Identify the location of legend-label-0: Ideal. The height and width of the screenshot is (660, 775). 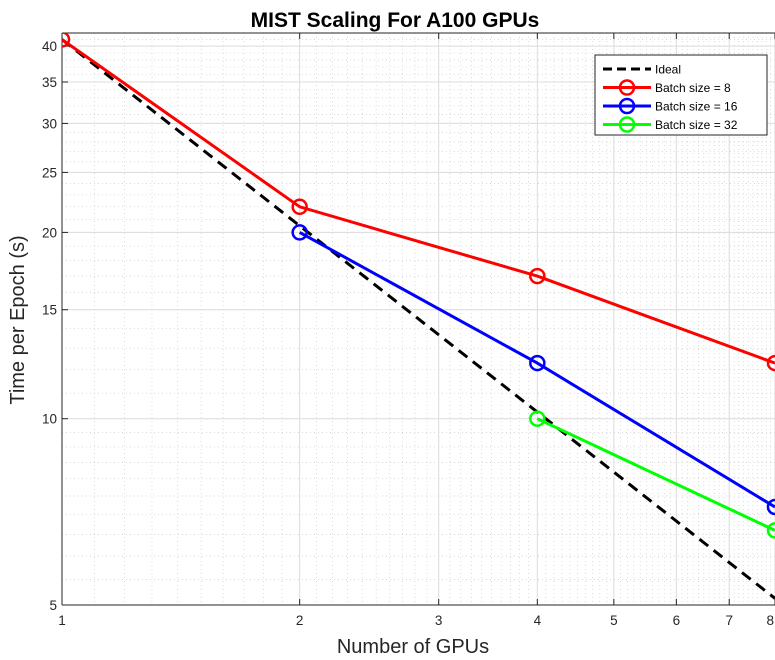
(668, 70).